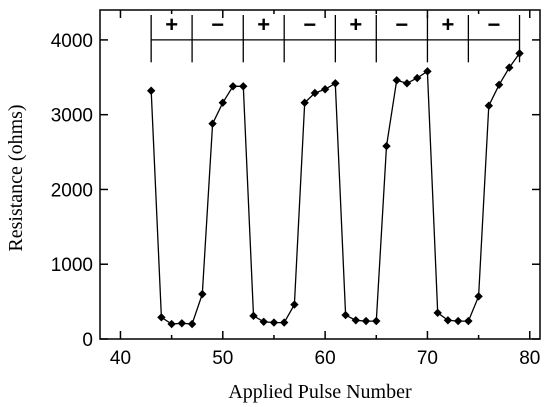  I want to click on y-tick-label: 1000, so click(72, 265).